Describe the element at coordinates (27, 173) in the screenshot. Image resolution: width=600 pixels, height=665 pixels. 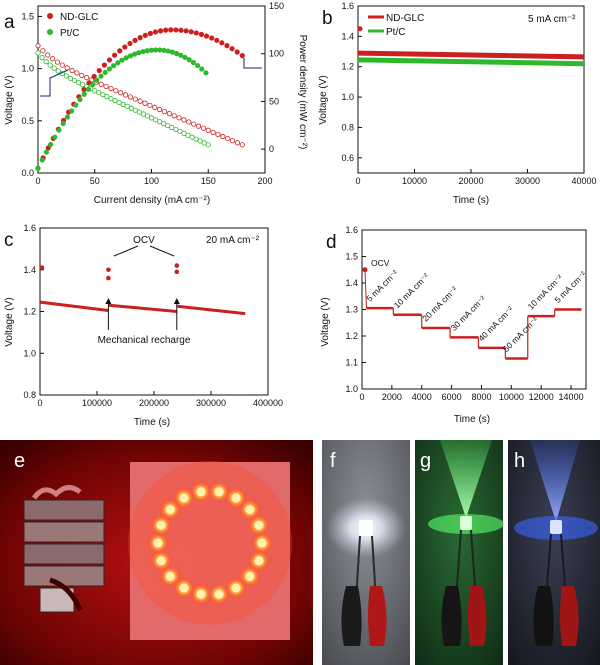
I see `y-tick-label: 0.0` at that location.